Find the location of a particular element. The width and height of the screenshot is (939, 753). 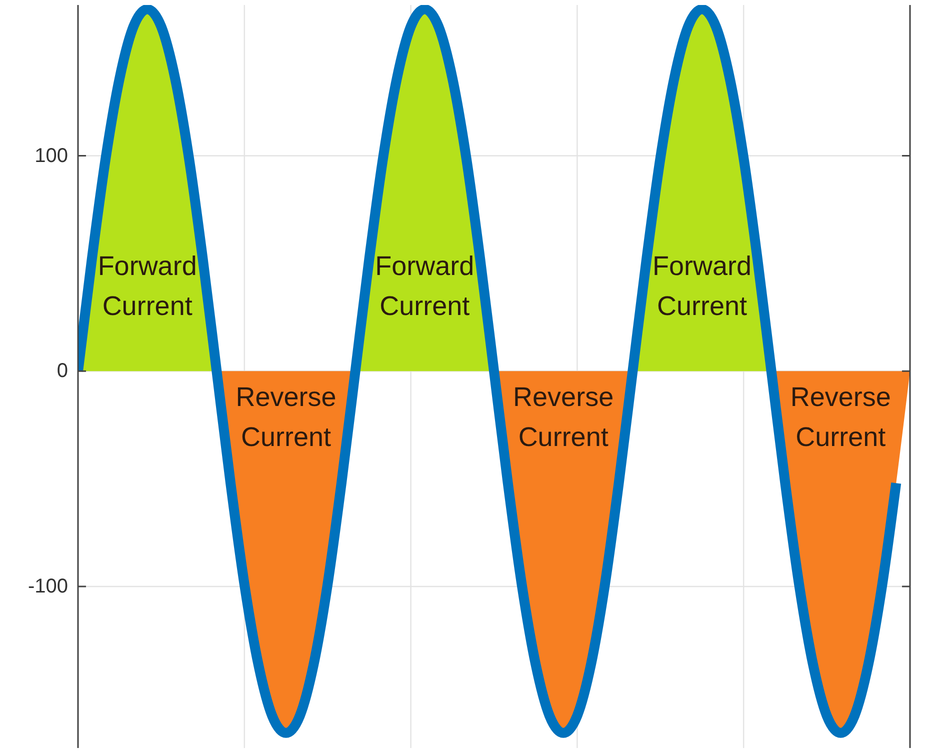

y-tick-label: 0 is located at coordinates (62, 371).